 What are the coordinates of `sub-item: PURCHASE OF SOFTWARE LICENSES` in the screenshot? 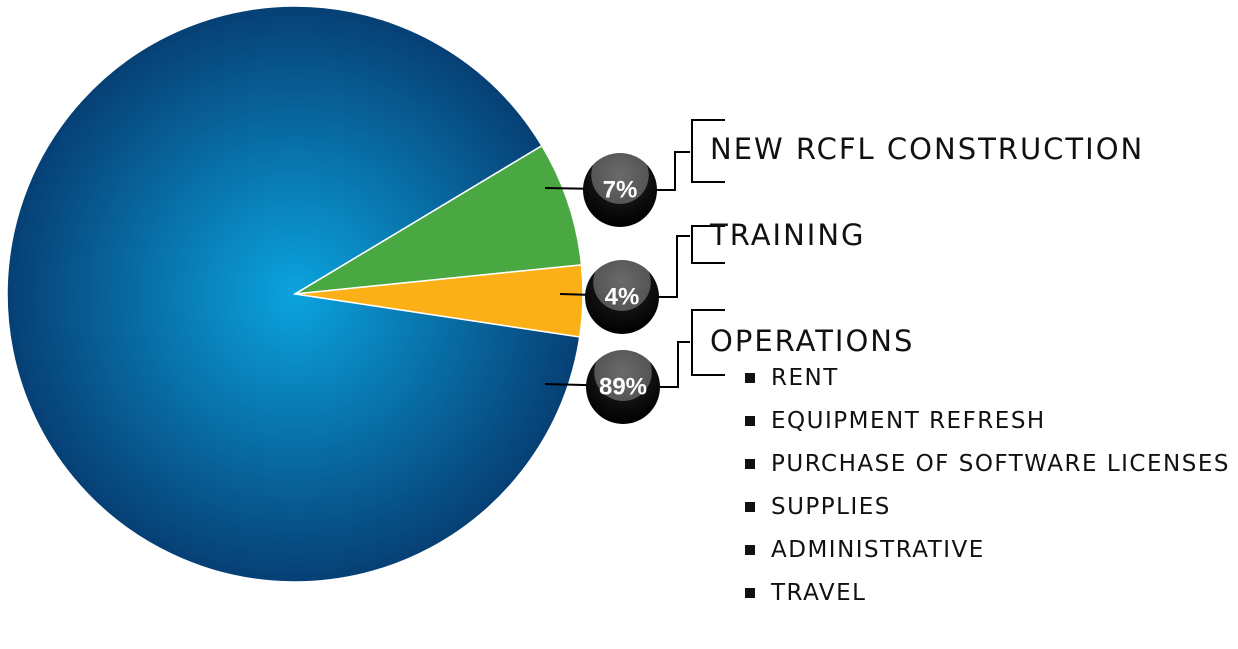 It's located at (990, 464).